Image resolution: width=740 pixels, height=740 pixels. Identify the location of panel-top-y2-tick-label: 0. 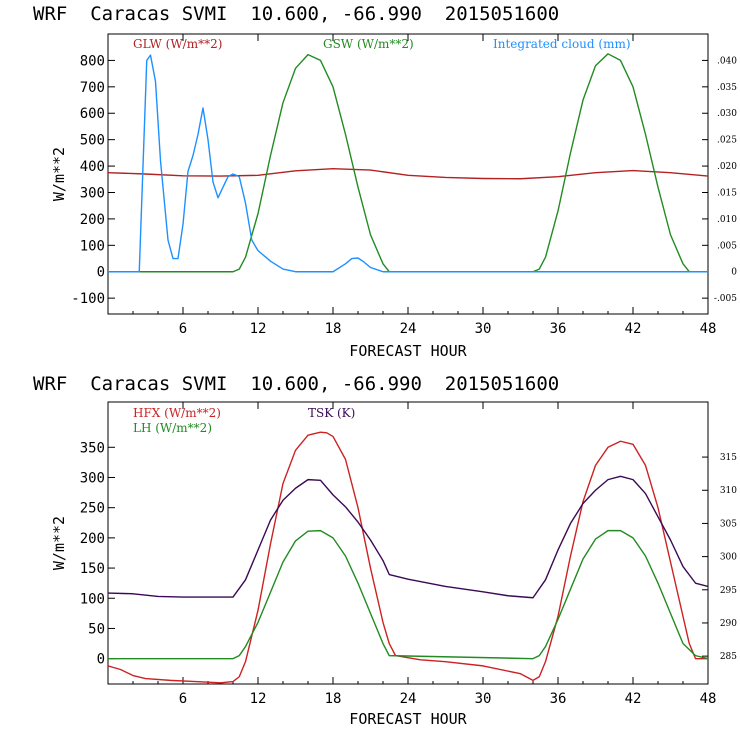
(734, 273).